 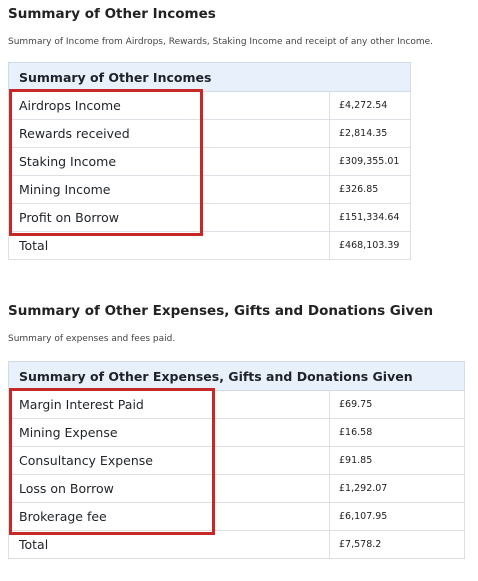 I want to click on table-row: Brokerage fee £6,107.95, so click(x=237, y=516).